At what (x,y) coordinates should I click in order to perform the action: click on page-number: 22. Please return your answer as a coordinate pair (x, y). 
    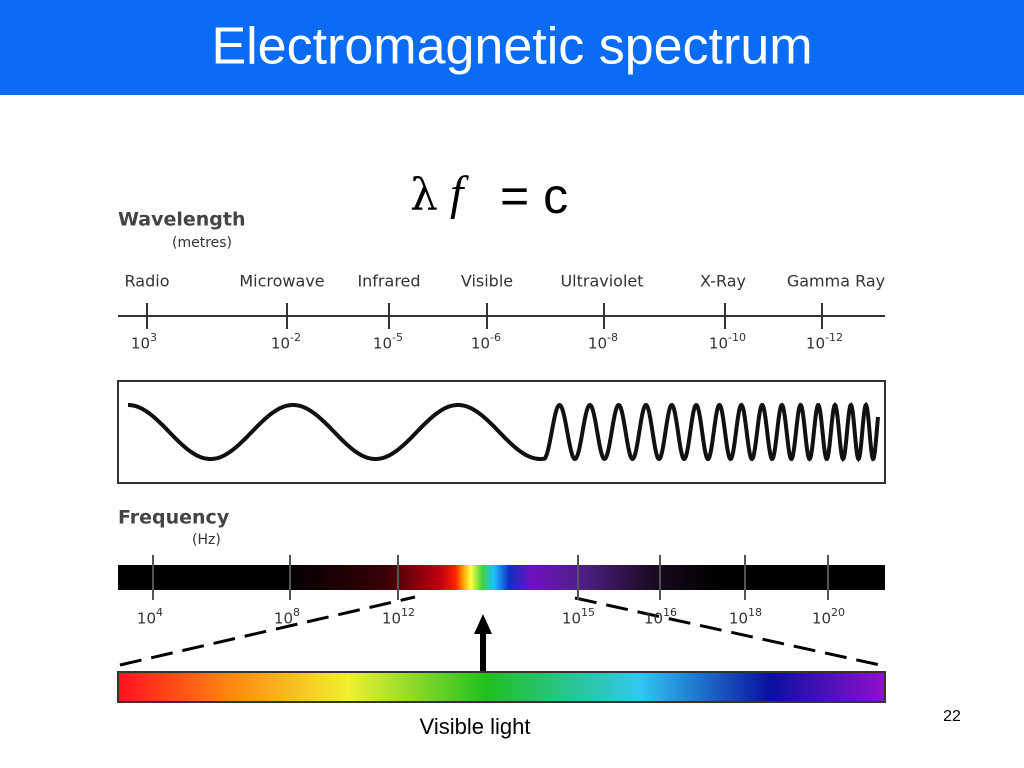
    Looking at the image, I should click on (952, 716).